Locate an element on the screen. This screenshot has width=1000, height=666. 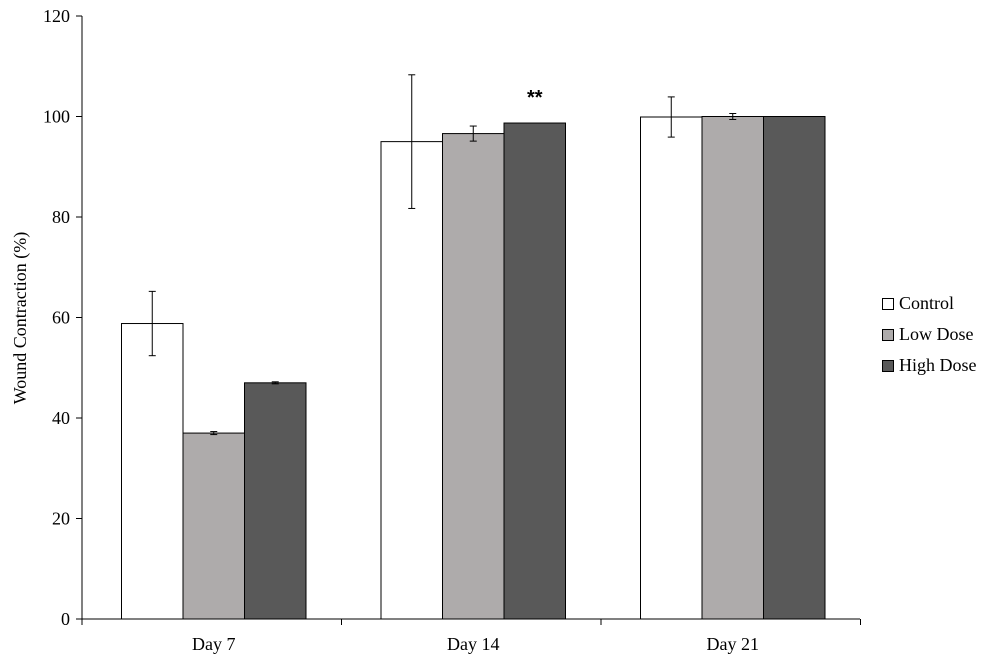
x-tick-label-day-21: Day 21 is located at coordinates (733, 644).